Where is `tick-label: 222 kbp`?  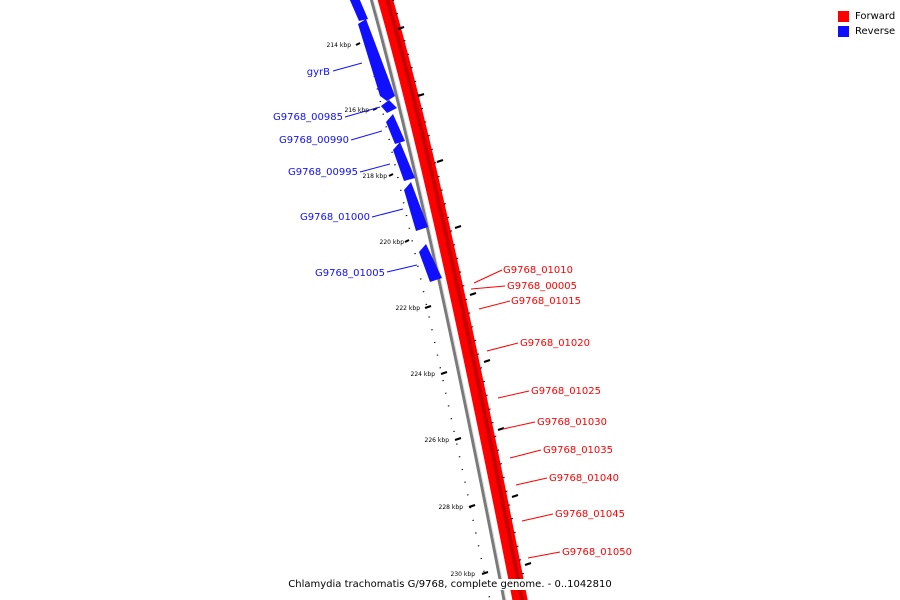
tick-label: 222 kbp is located at coordinates (408, 308).